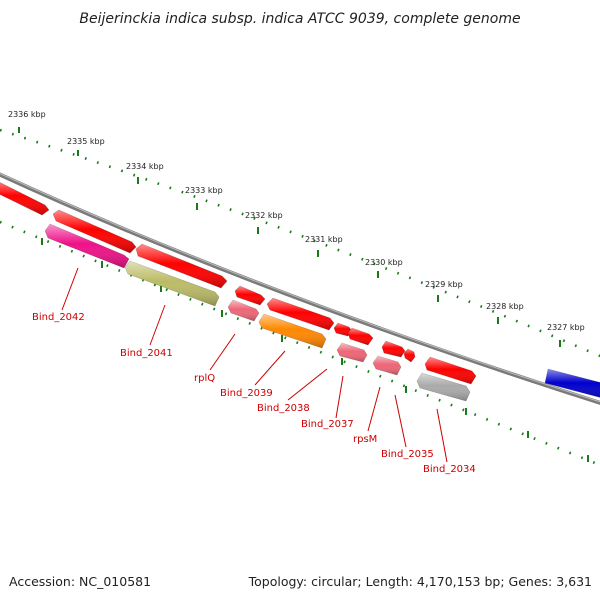 The image size is (600, 600). I want to click on gene-label-bind-2039: Bind_2039, so click(246, 393).